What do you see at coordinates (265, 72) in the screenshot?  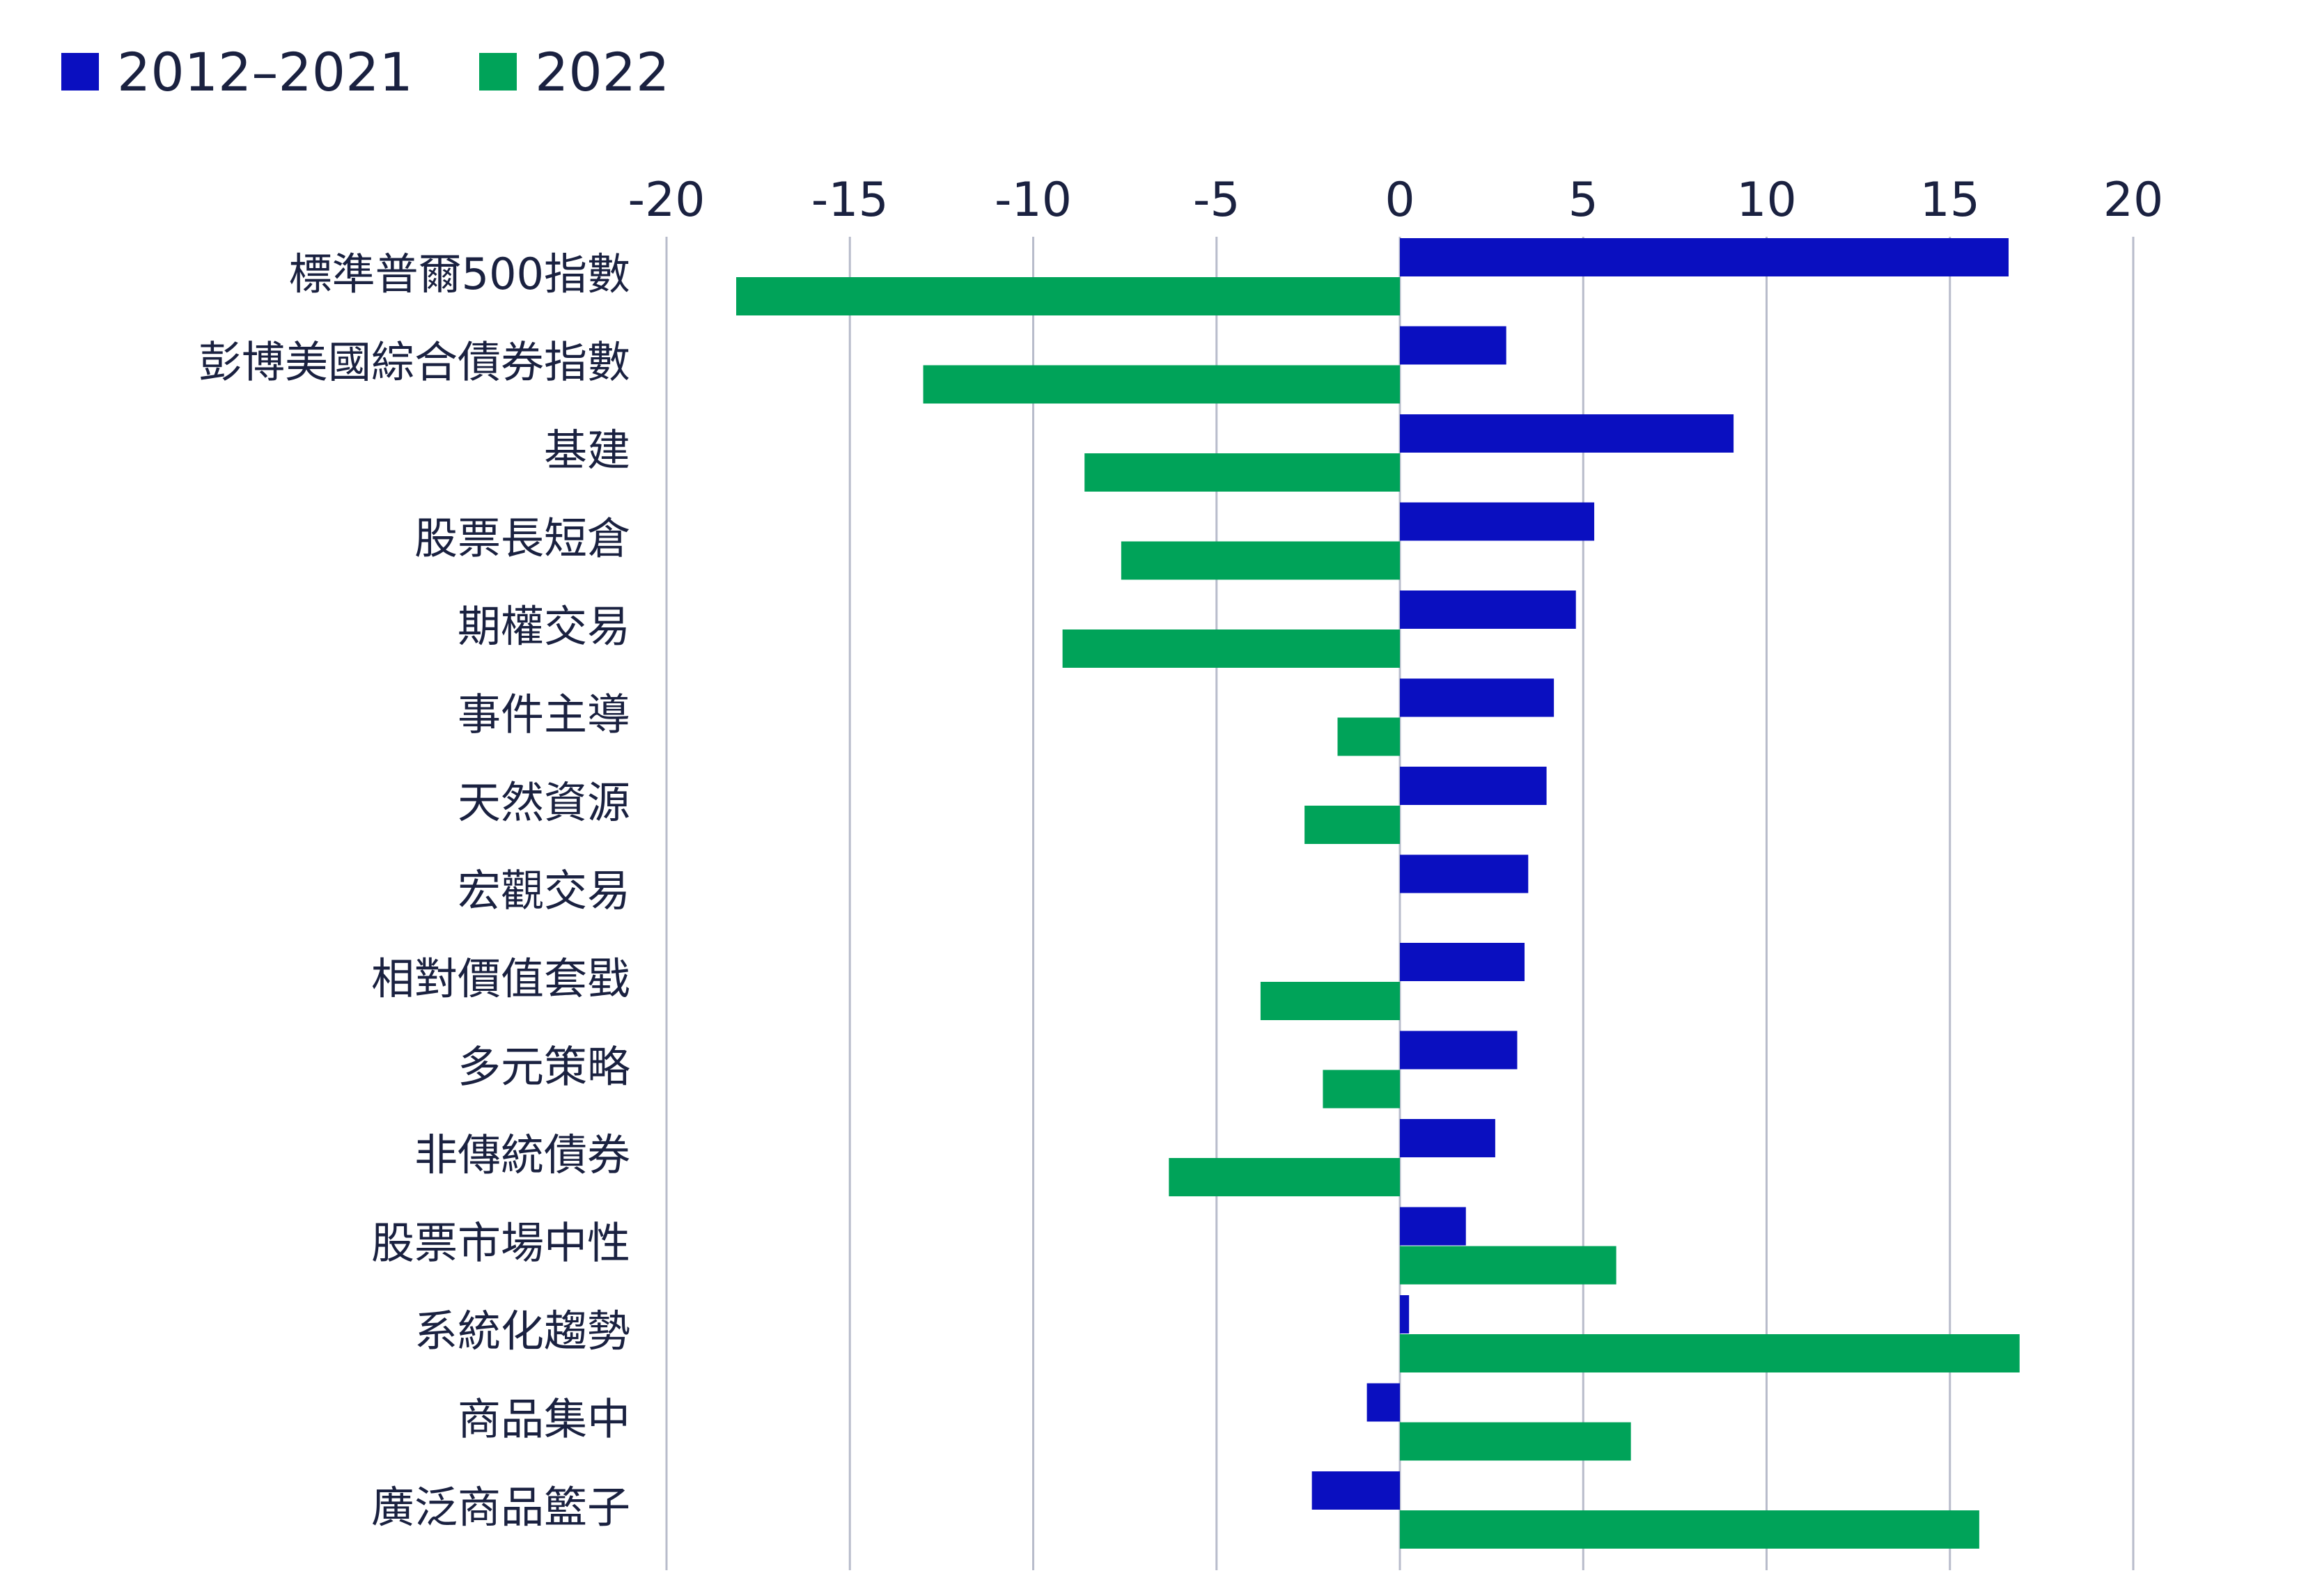 I see `legend-label-0: 2012–2021` at bounding box center [265, 72].